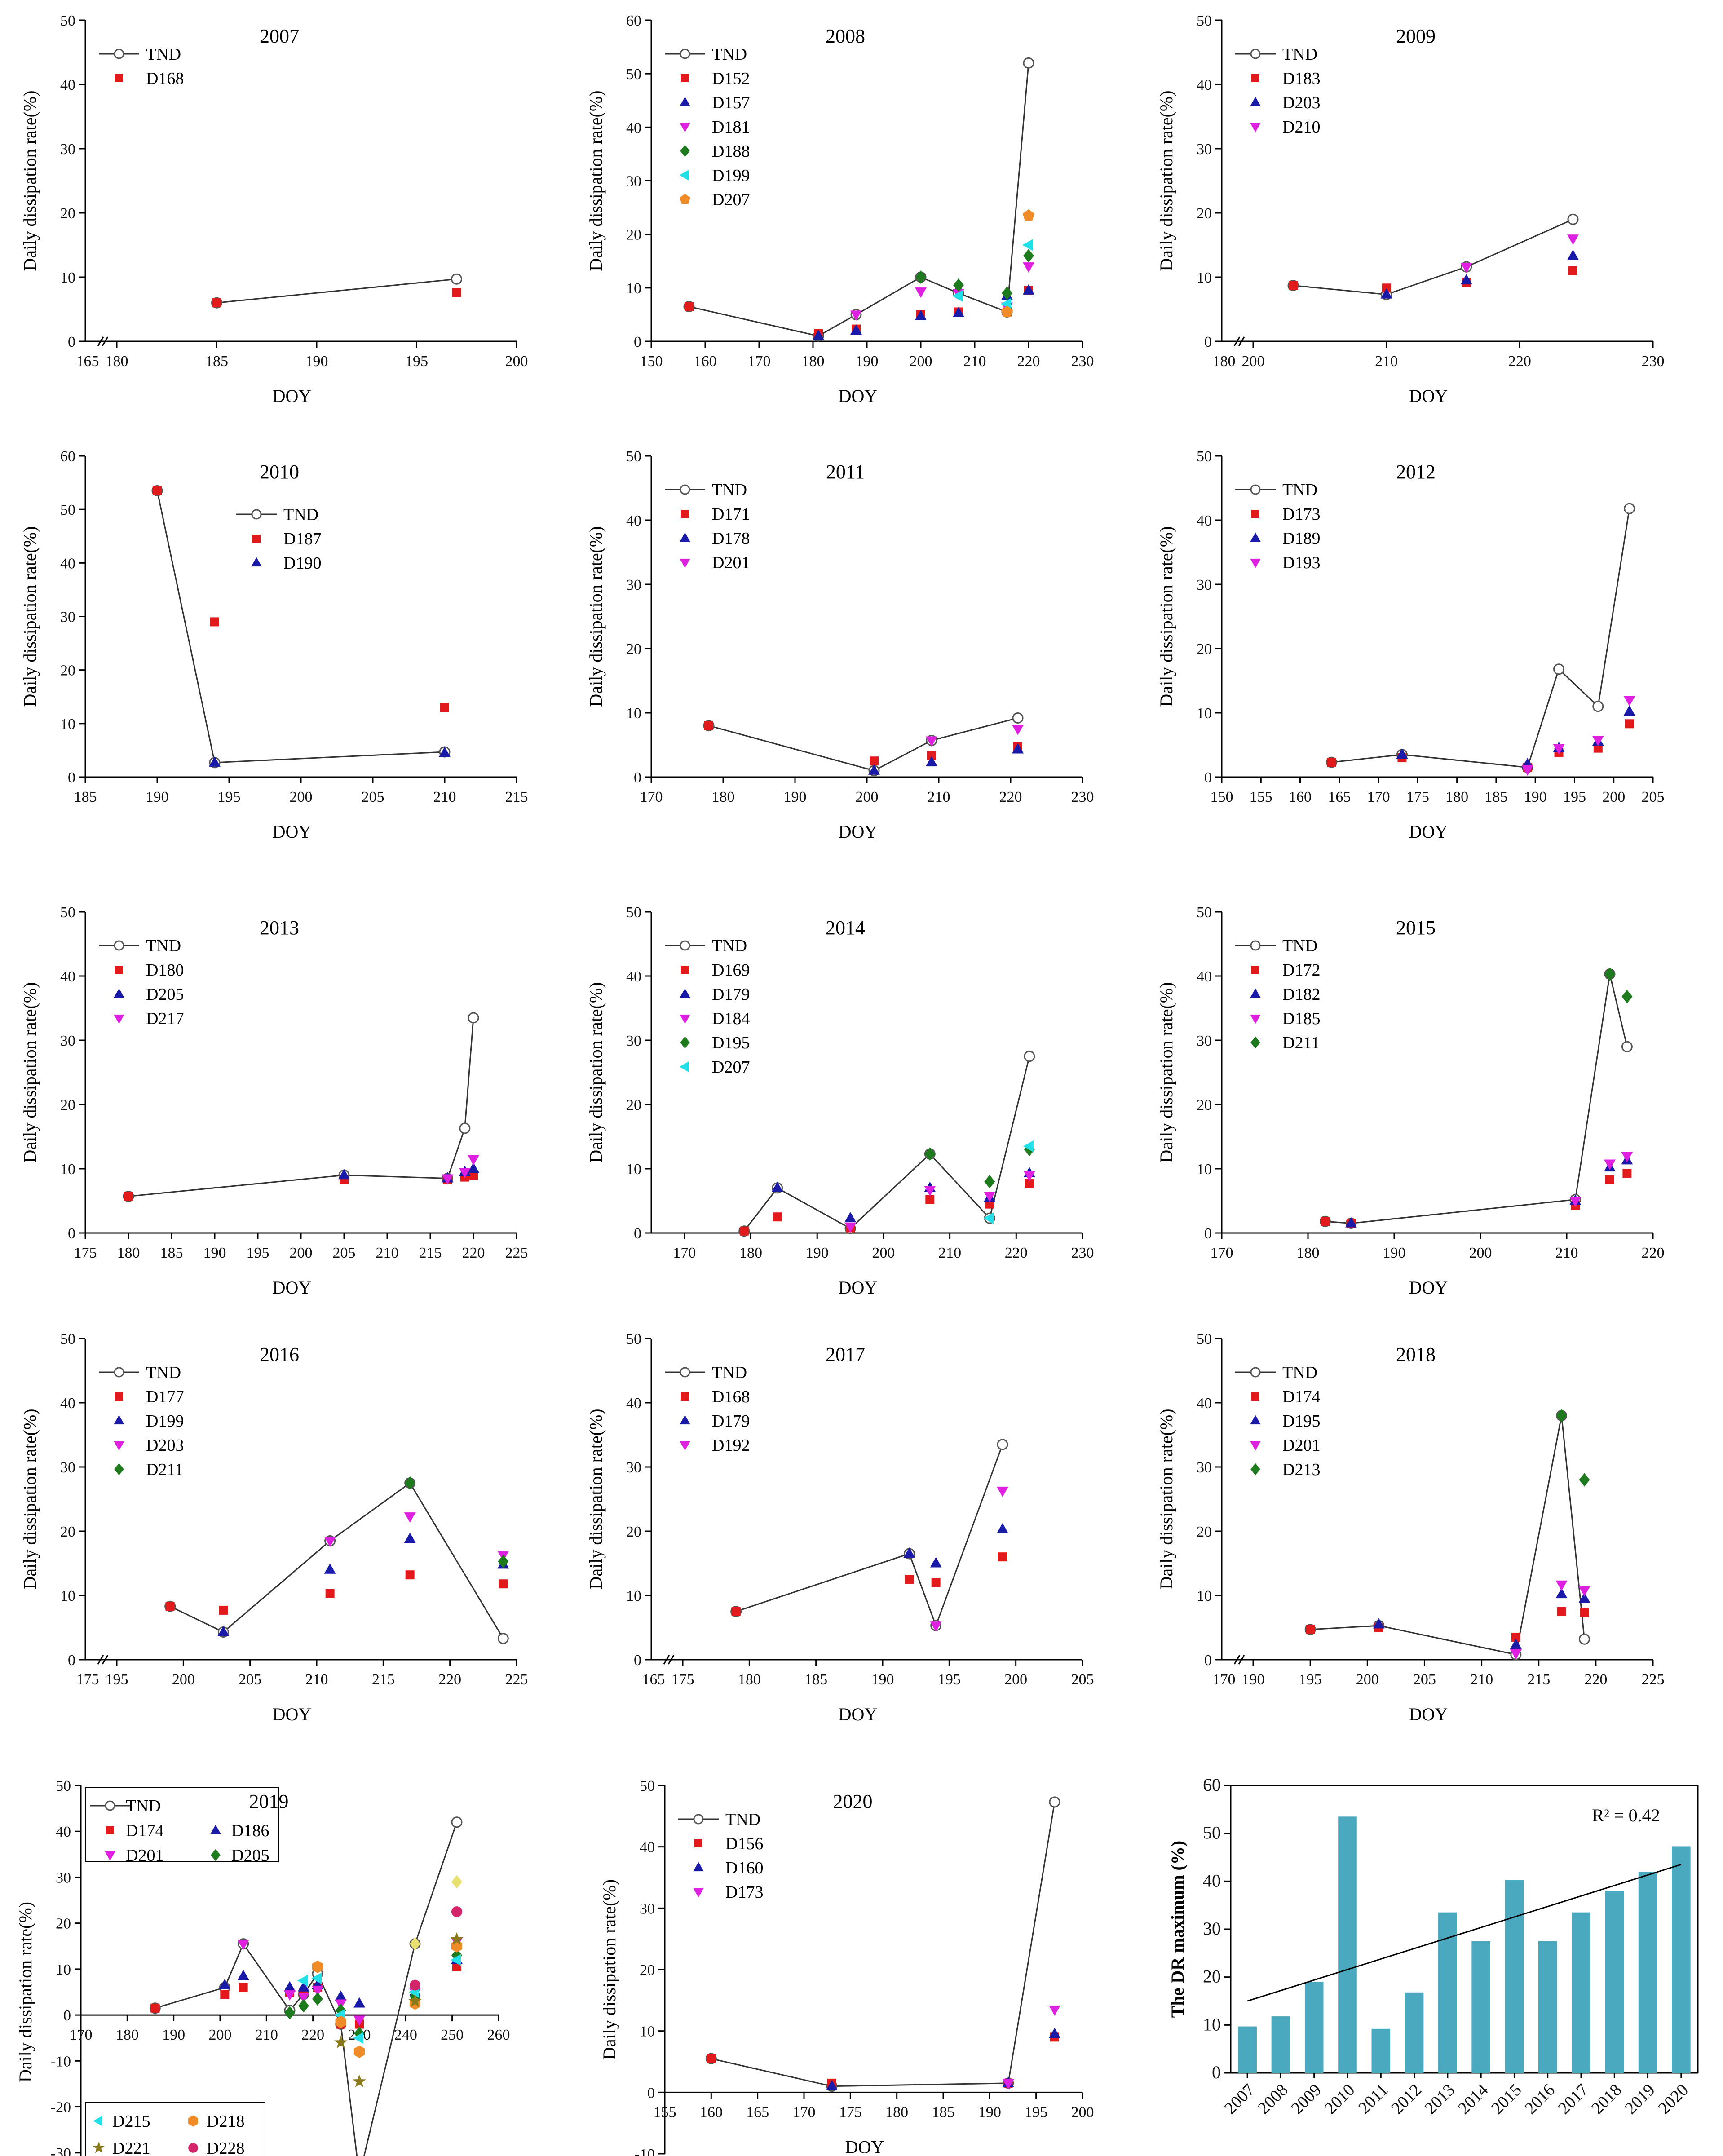 Image resolution: width=1723 pixels, height=2156 pixels. Describe the element at coordinates (930, 1154) in the screenshot. I see `point-D195` at that location.